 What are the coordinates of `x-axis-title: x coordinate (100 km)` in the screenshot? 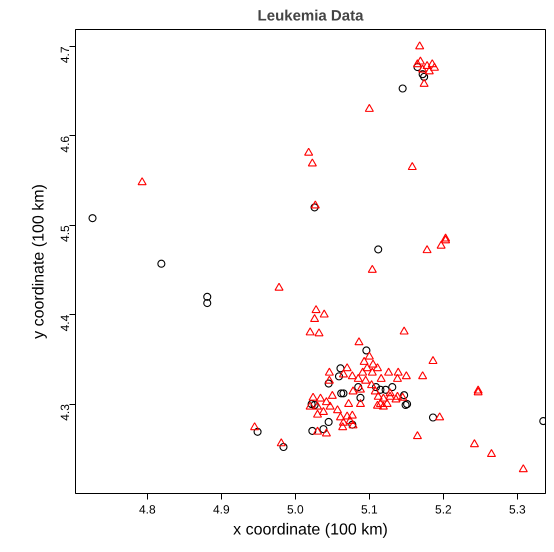 It's located at (310, 530).